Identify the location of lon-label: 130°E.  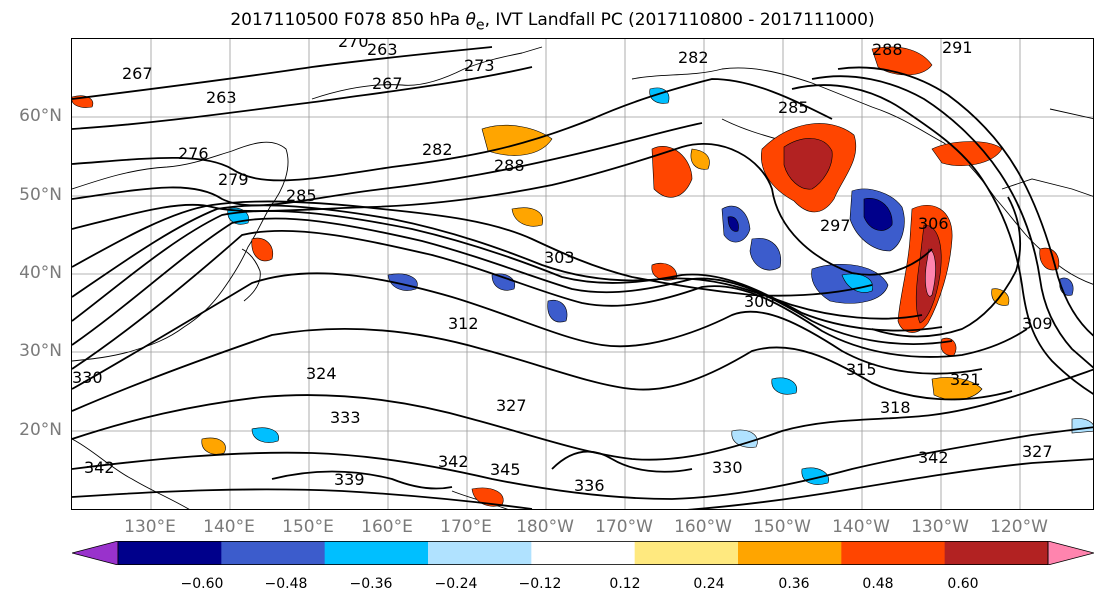
(150, 527).